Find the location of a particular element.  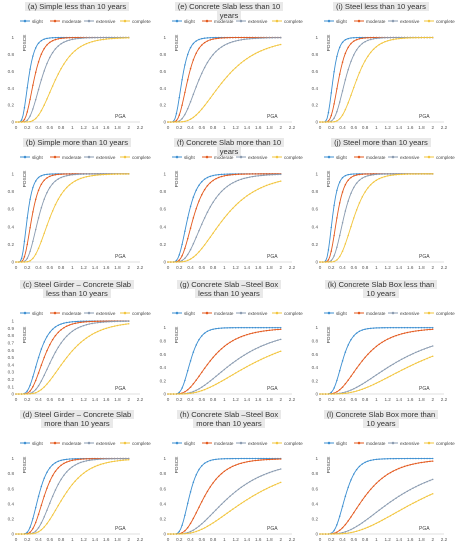

y-tick-label: 0.2 is located at coordinates (315, 244).